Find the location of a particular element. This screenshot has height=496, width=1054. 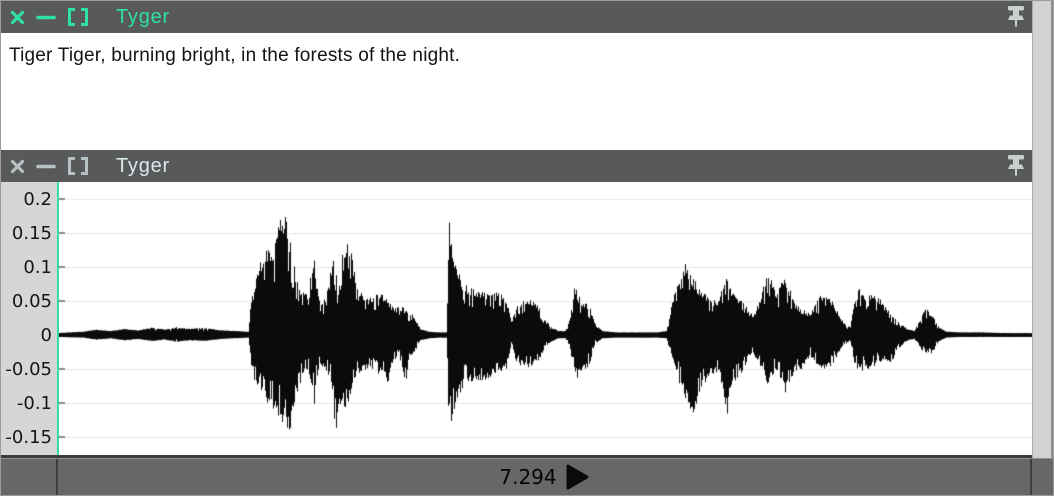

playback-cursor is located at coordinates (58, 318).